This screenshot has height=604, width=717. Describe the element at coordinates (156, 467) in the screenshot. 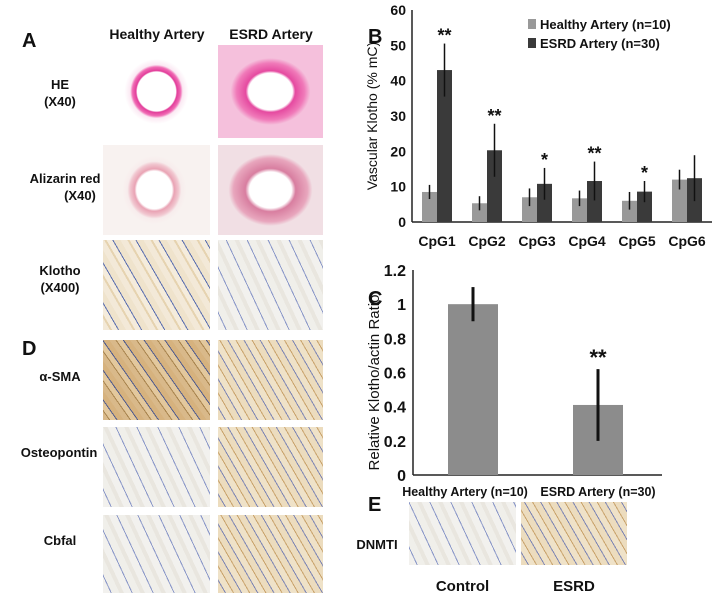

I see `micrograph-osteopontin-healthy` at that location.